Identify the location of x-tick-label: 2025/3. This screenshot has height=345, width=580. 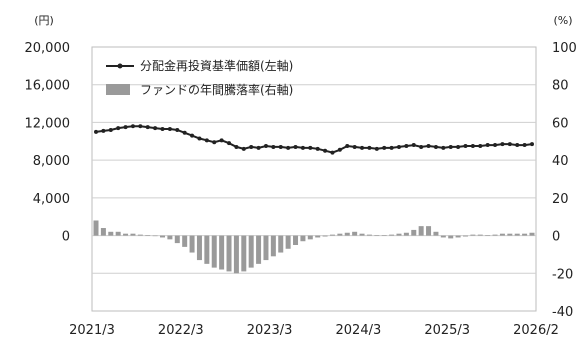
(447, 330).